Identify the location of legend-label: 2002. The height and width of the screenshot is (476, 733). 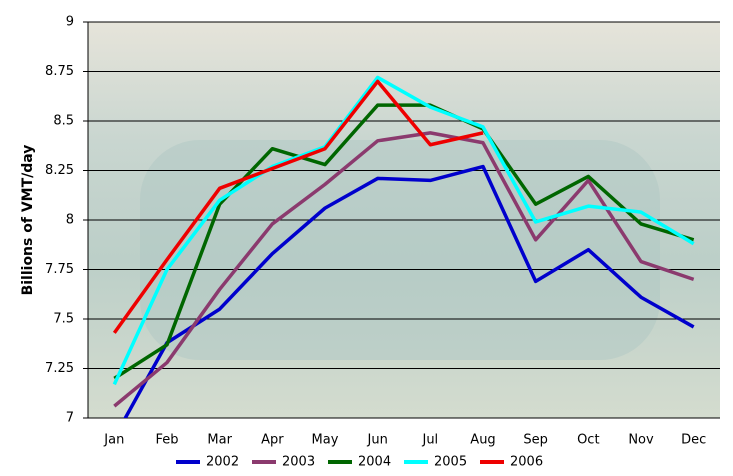
(222, 462).